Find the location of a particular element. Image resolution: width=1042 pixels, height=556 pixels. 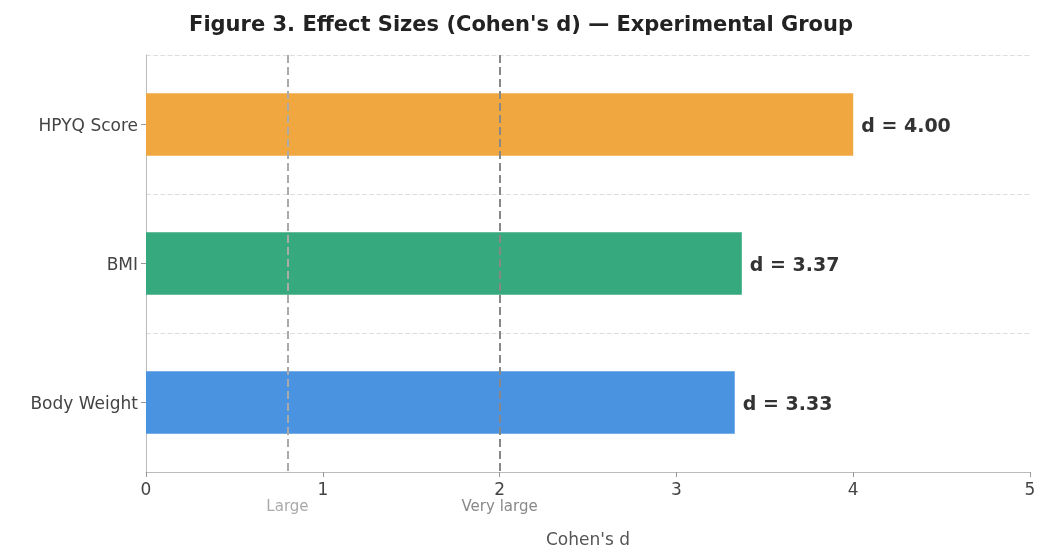

ref-line-label: Very large is located at coordinates (499, 505).